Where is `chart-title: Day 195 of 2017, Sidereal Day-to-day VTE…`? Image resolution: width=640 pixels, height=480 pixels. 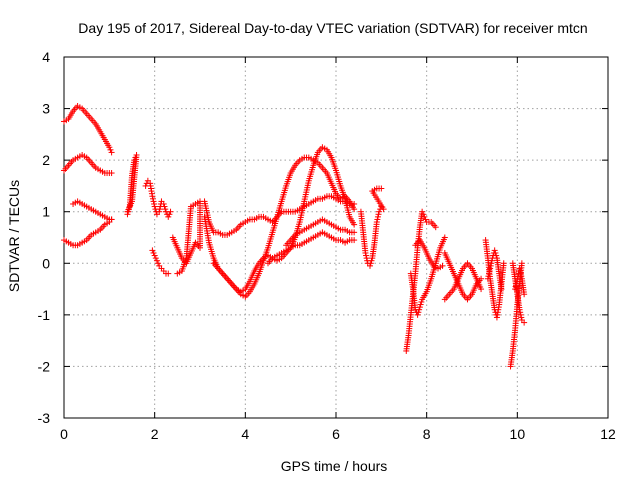
chart-title: Day 195 of 2017, Sidereal Day-to-day VTE… is located at coordinates (332, 28).